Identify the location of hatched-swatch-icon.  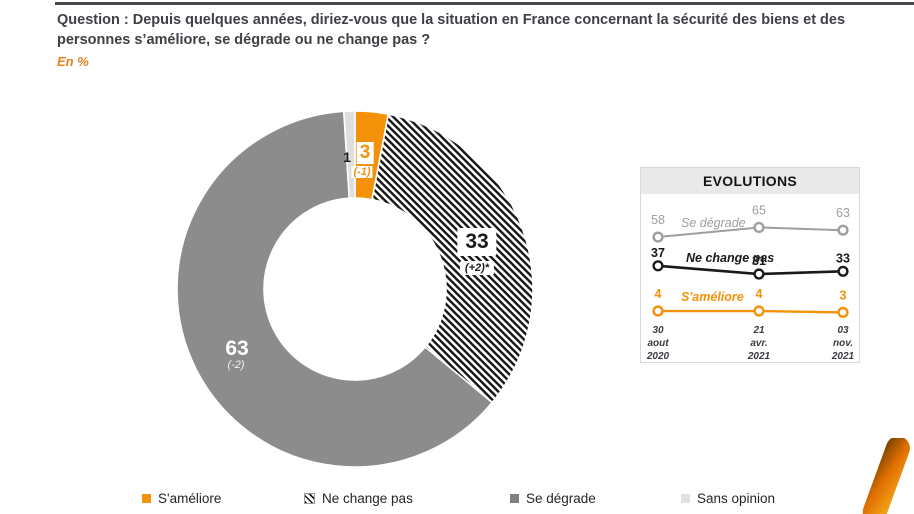
(309, 498).